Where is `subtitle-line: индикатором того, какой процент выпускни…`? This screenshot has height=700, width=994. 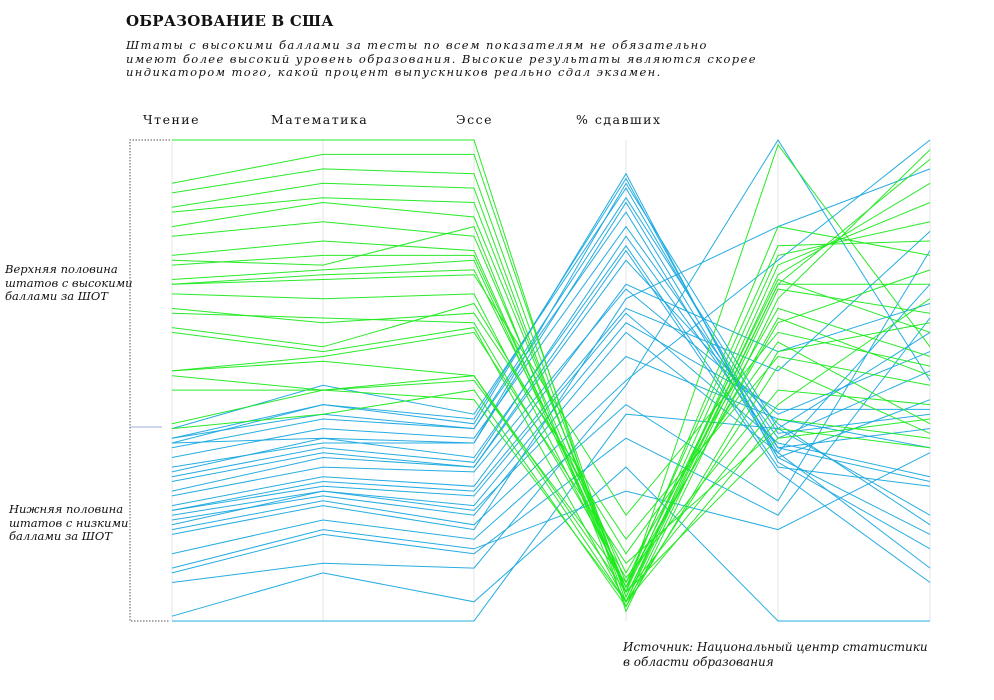
subtitle-line: индикатором того, какой процент выпускни… is located at coordinates (394, 72).